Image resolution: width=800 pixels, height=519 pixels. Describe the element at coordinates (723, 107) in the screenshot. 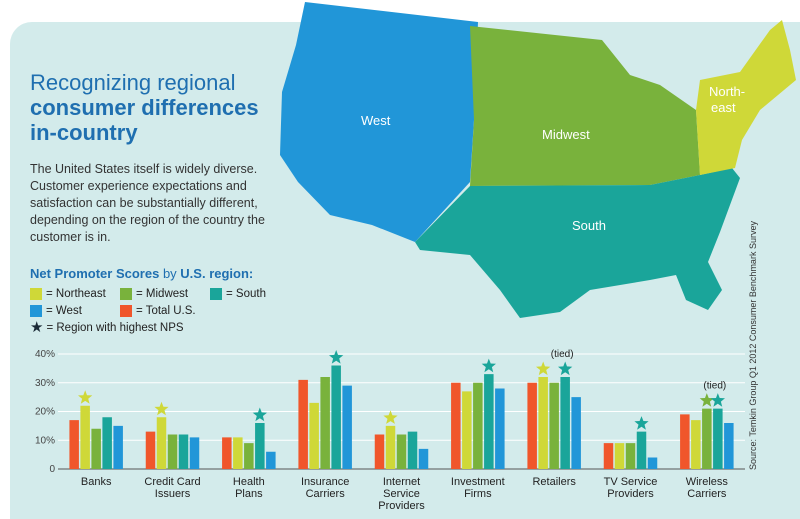

I see `map-label: east` at that location.